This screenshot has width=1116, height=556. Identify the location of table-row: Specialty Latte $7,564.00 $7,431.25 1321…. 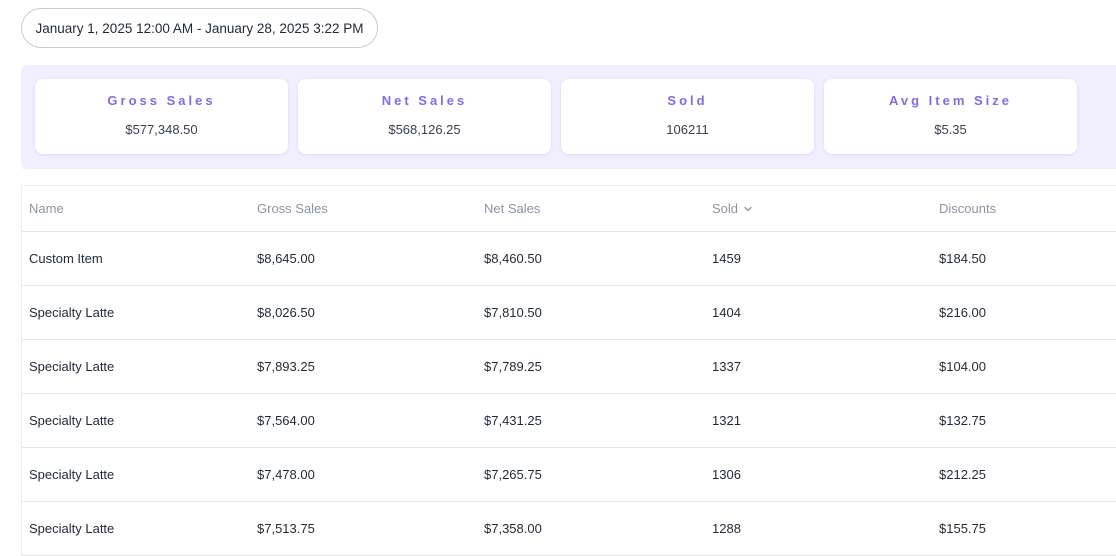
(569, 421).